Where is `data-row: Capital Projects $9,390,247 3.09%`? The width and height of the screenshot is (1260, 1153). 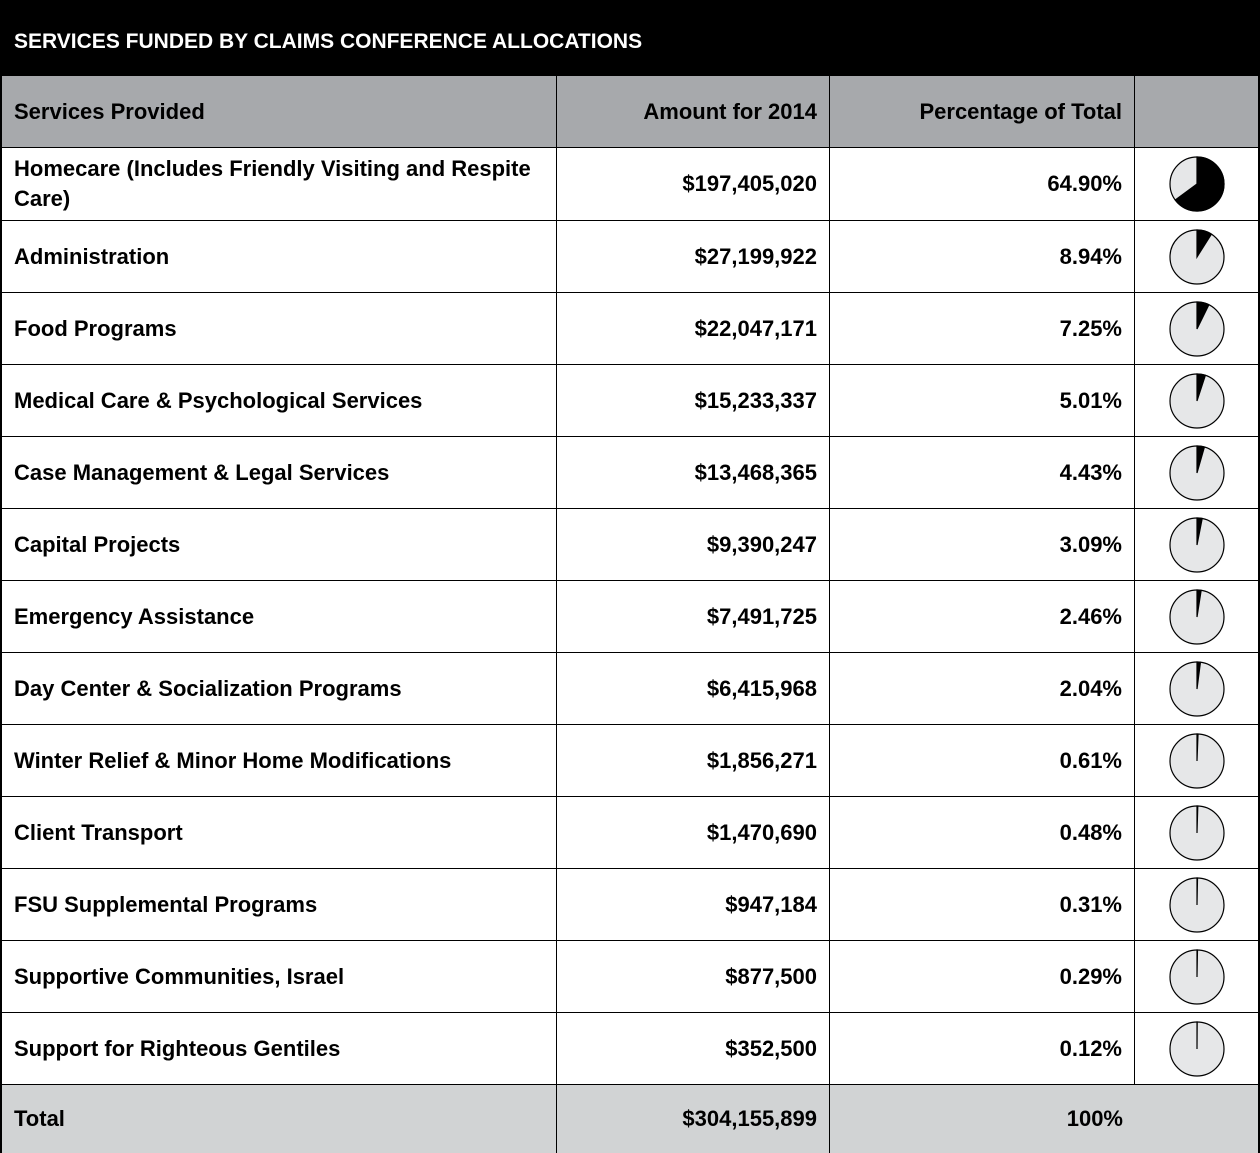 data-row: Capital Projects $9,390,247 3.09% is located at coordinates (630, 544).